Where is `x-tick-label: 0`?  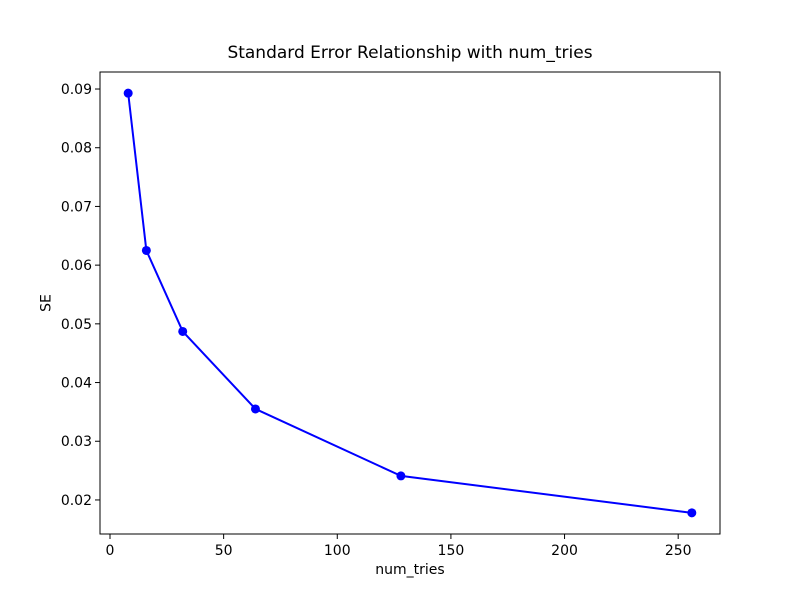
x-tick-label: 0 is located at coordinates (110, 551).